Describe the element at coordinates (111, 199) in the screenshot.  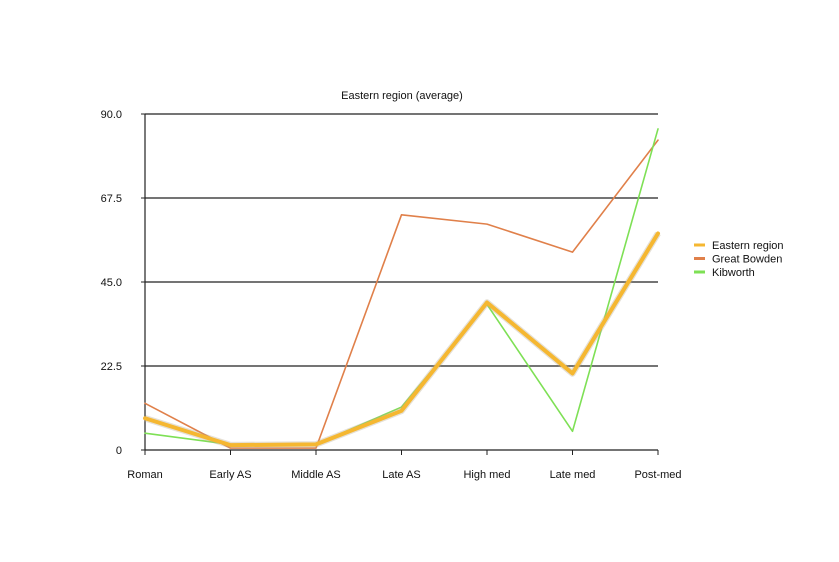
I see `y-tick-label: 67.5` at that location.